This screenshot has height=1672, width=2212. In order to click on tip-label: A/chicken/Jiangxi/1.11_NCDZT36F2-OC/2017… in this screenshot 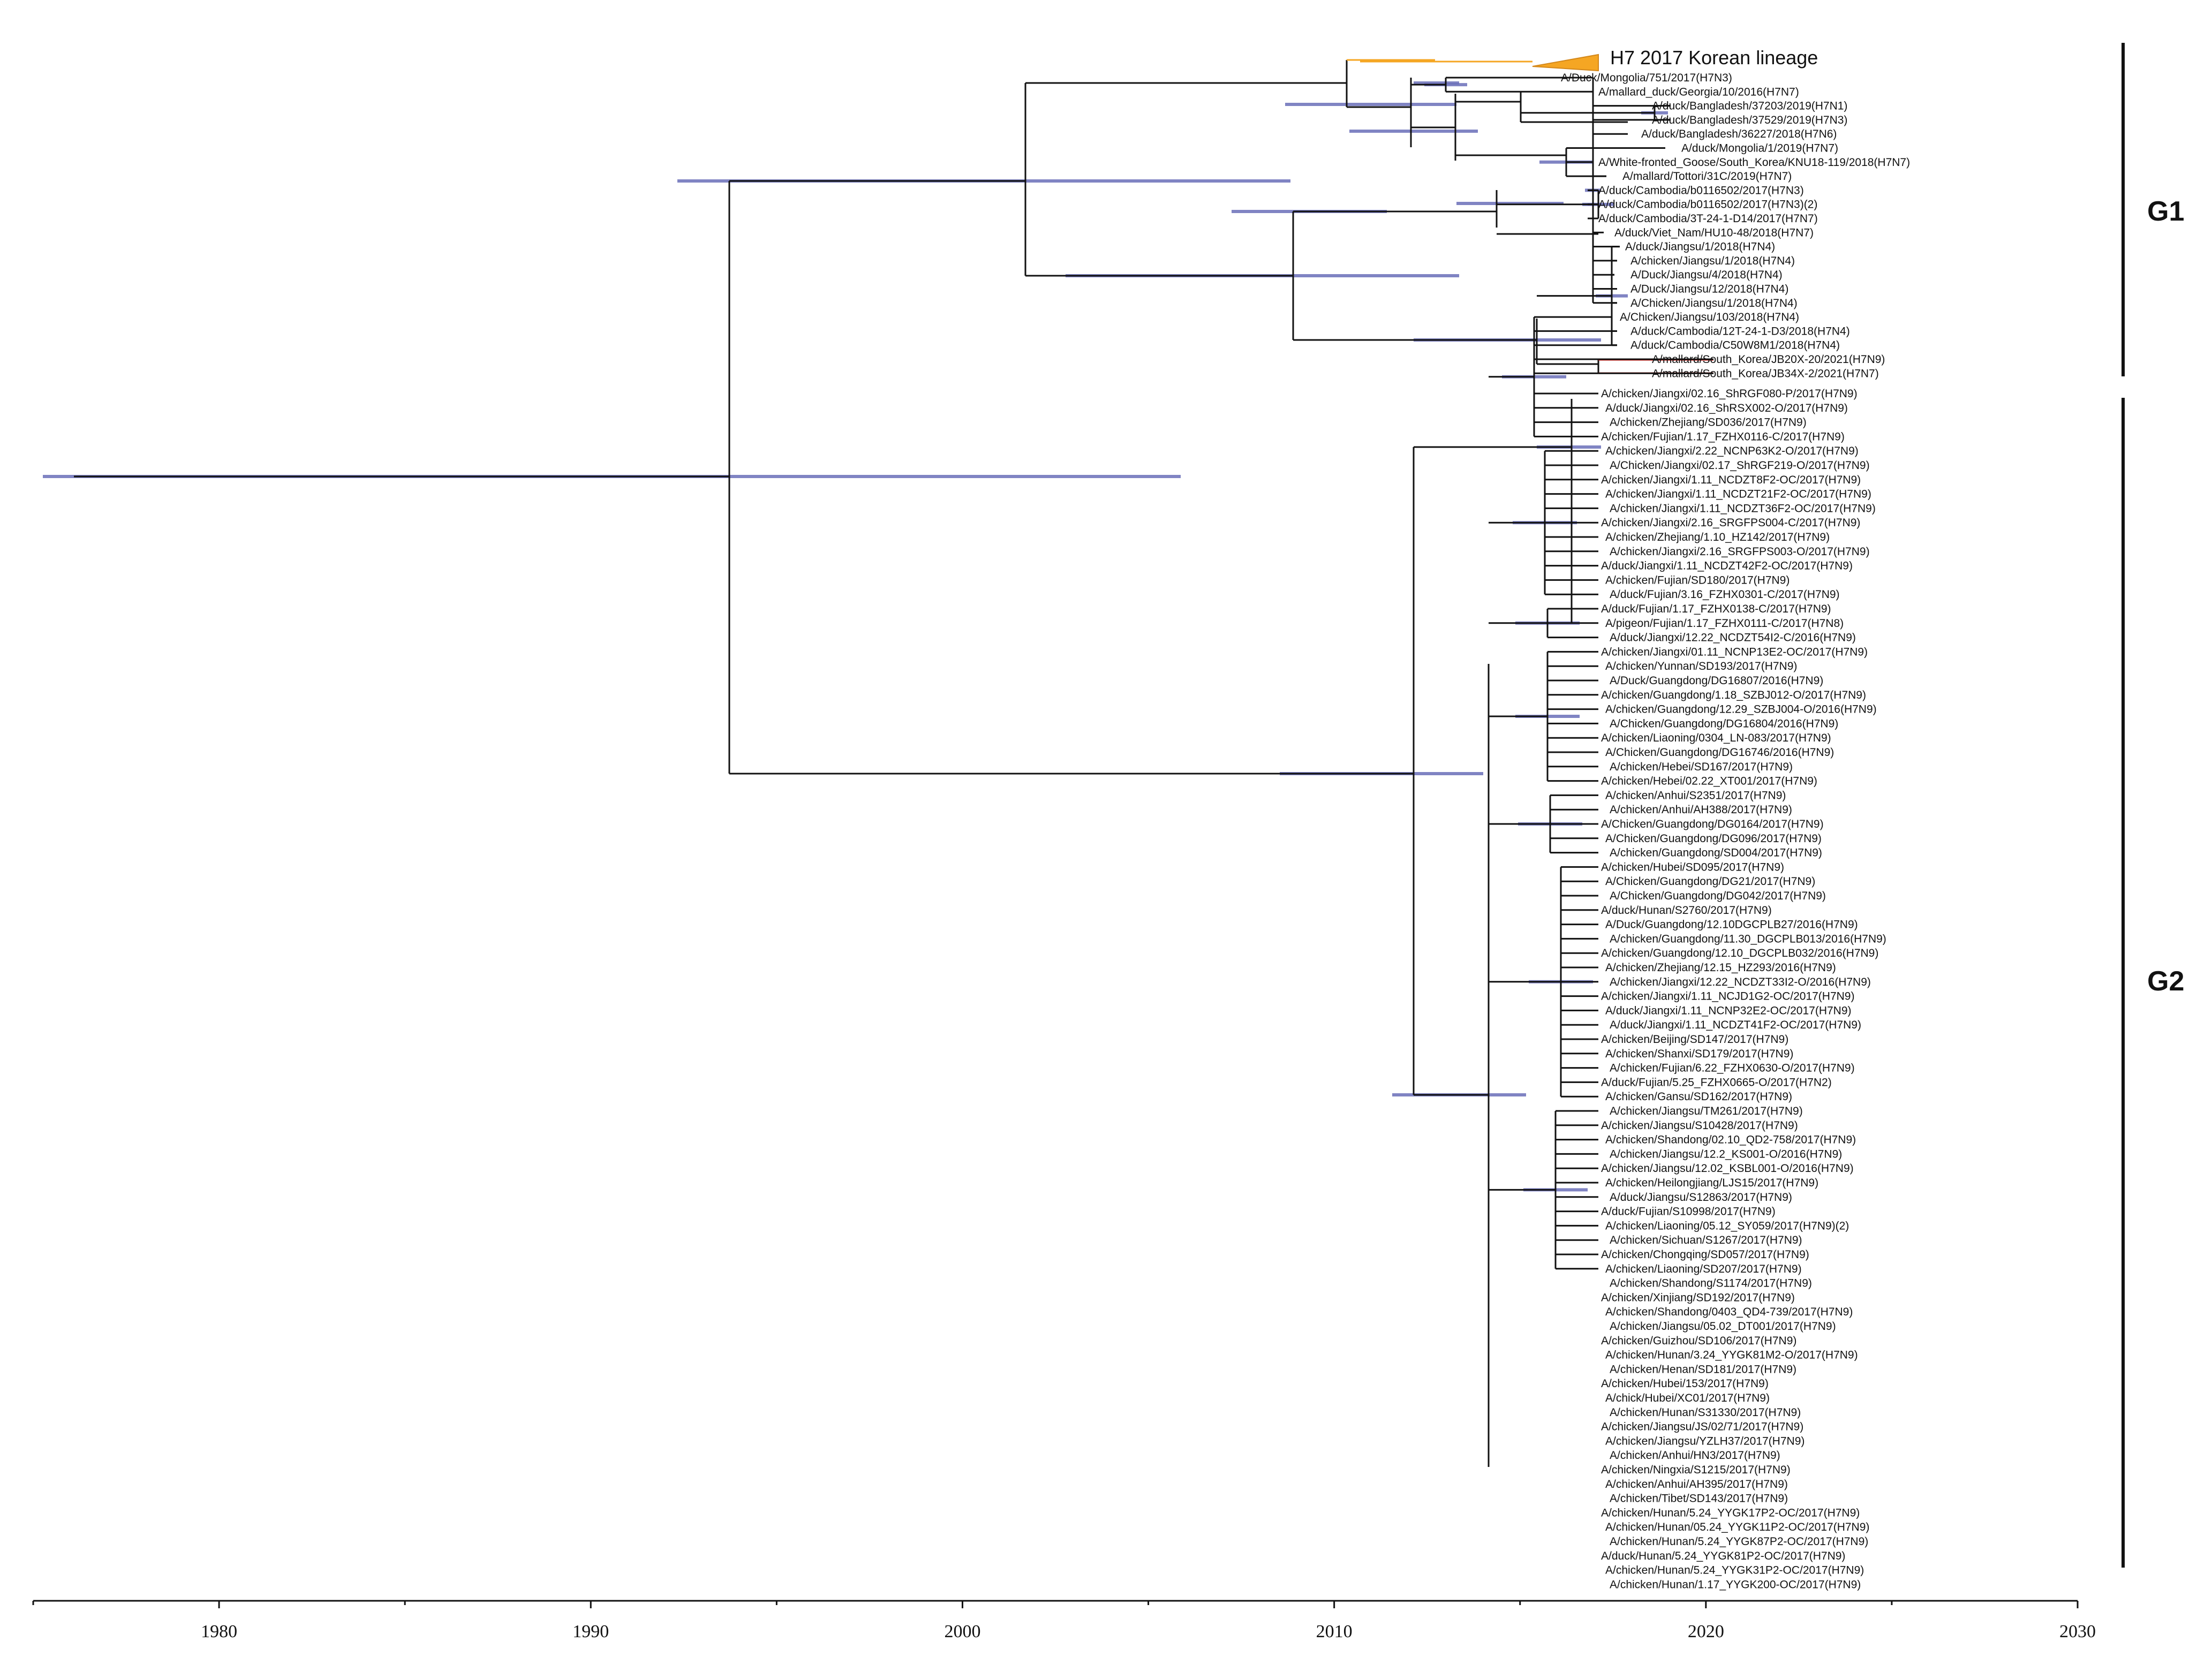, I will do `click(1743, 508)`.